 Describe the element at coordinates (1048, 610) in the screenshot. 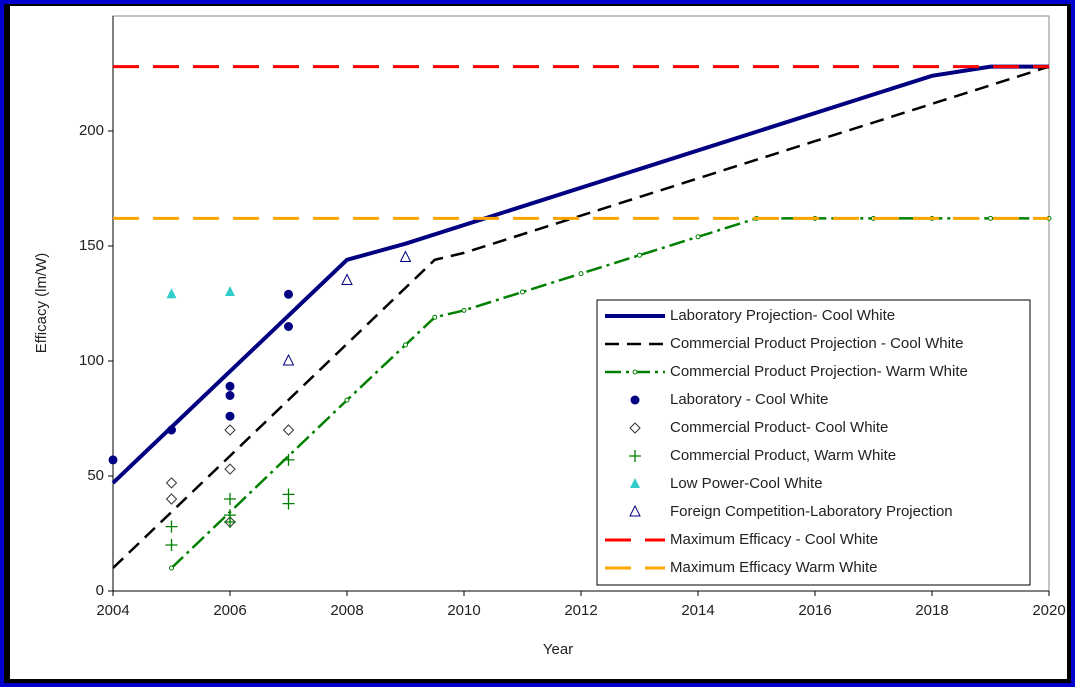

I see `x-tick-label: 2020` at that location.